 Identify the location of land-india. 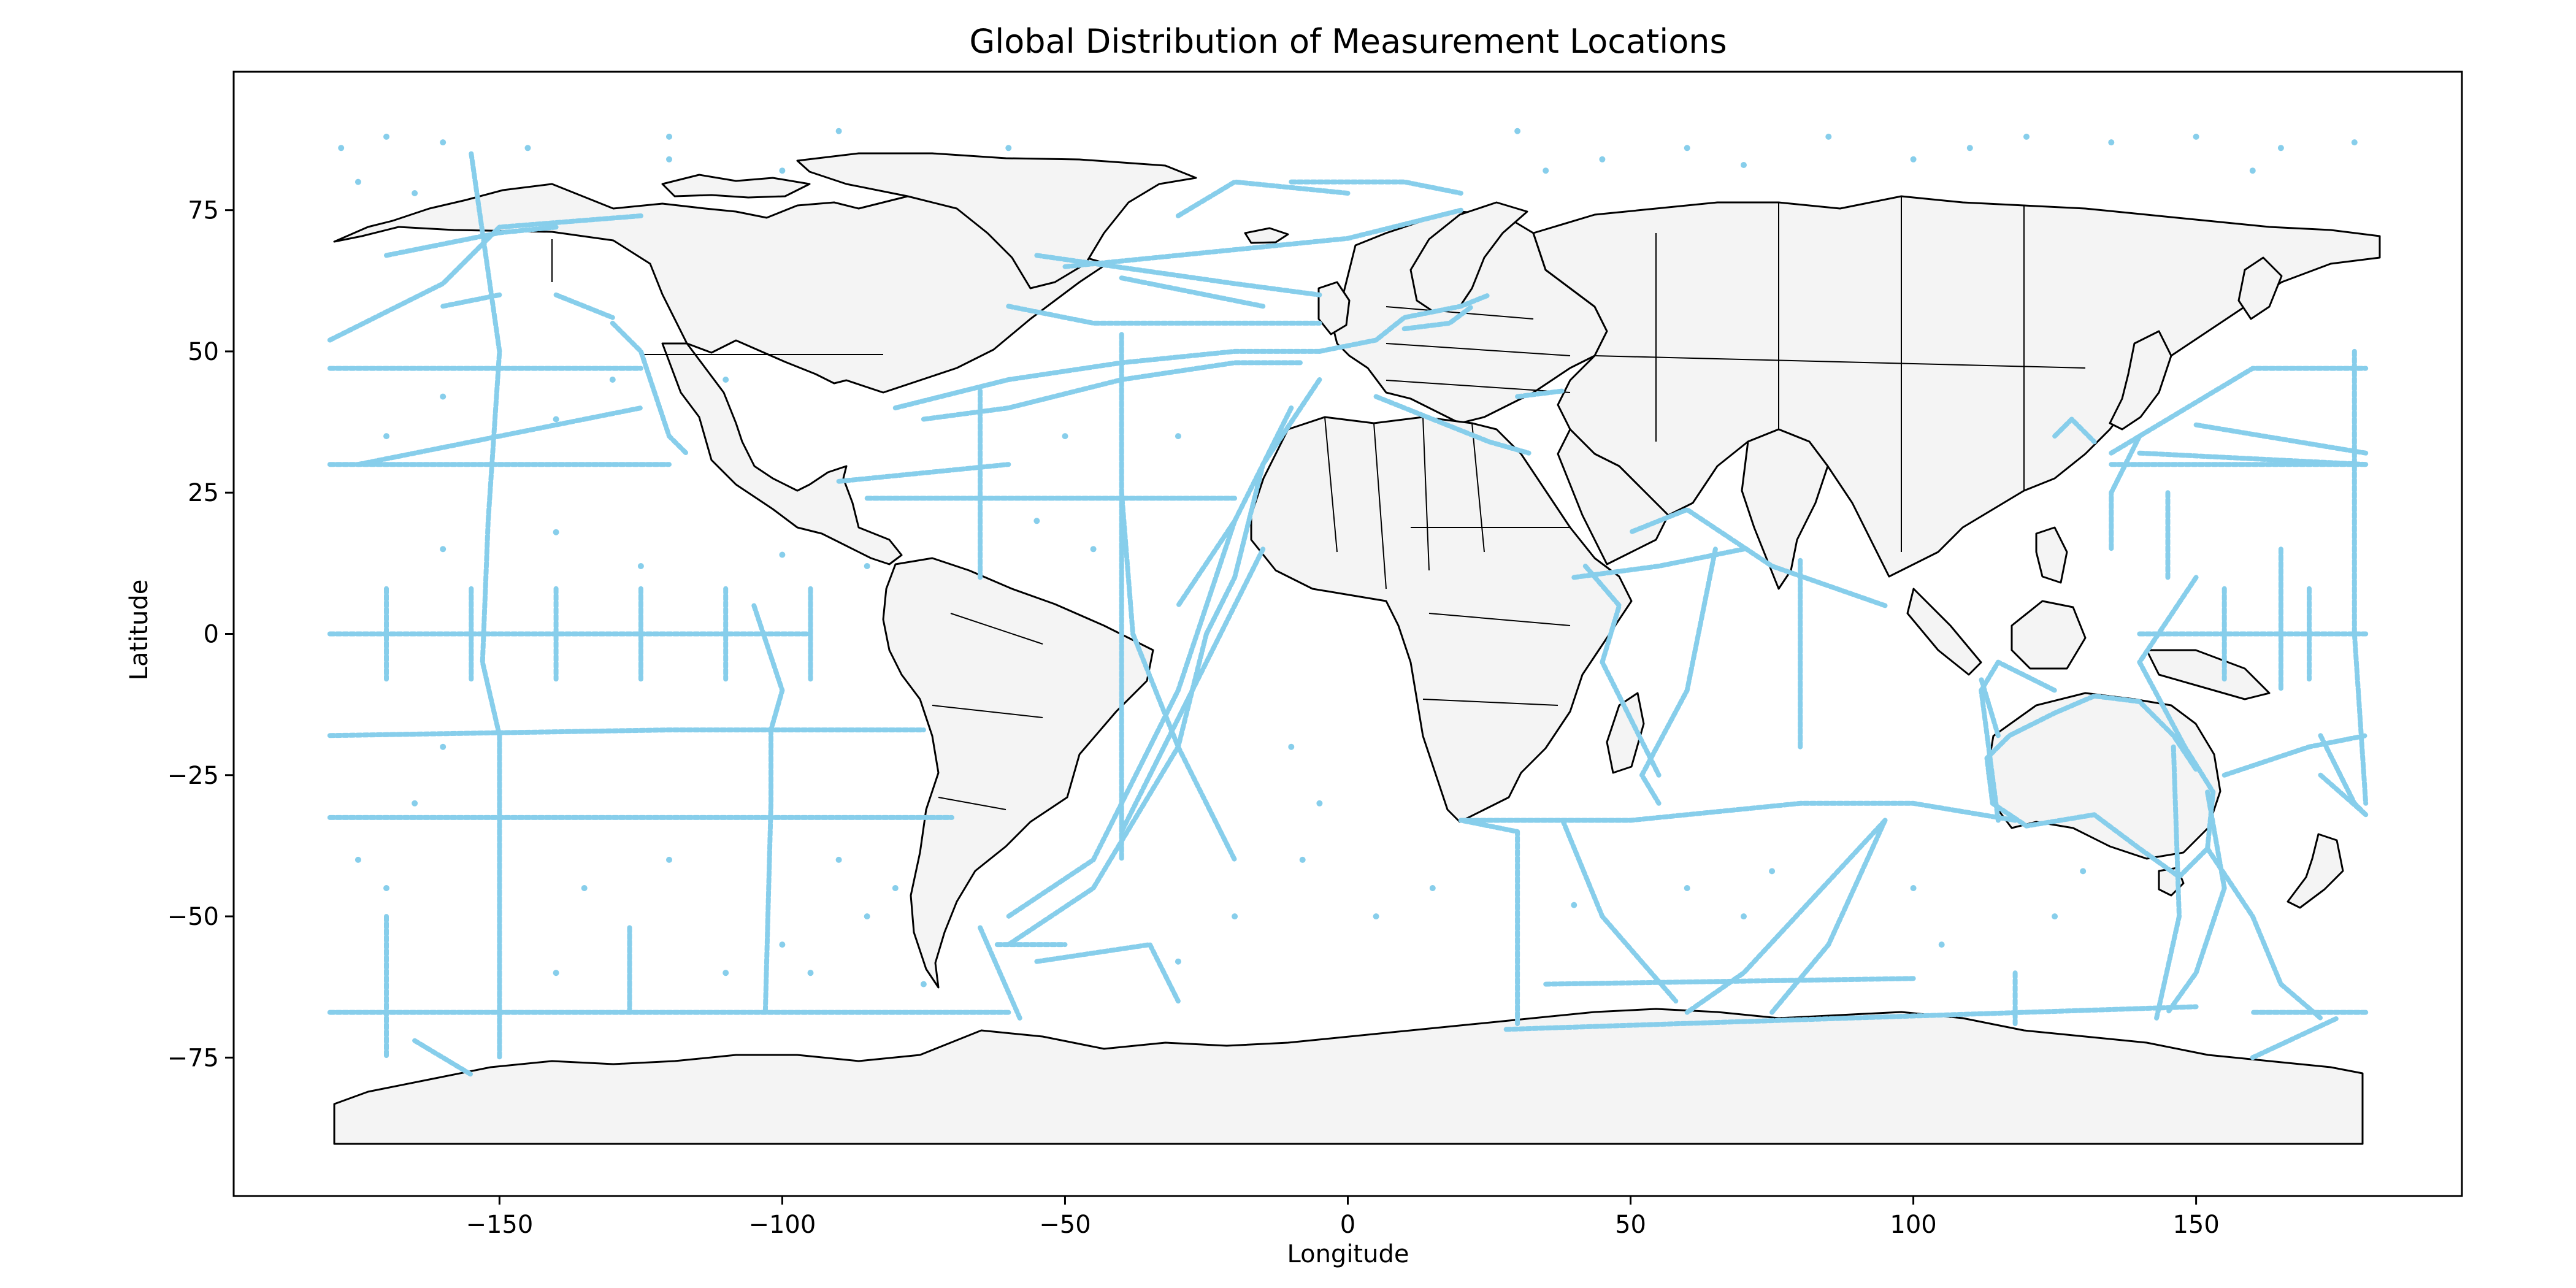
(1785, 509).